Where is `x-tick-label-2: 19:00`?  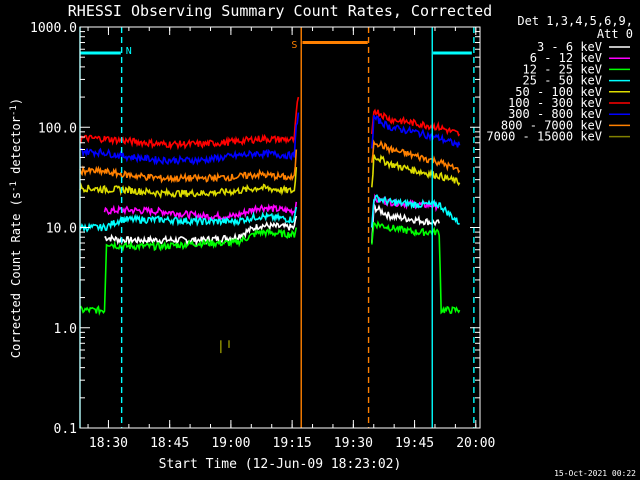 x-tick-label-2: 19:00 is located at coordinates (230, 443).